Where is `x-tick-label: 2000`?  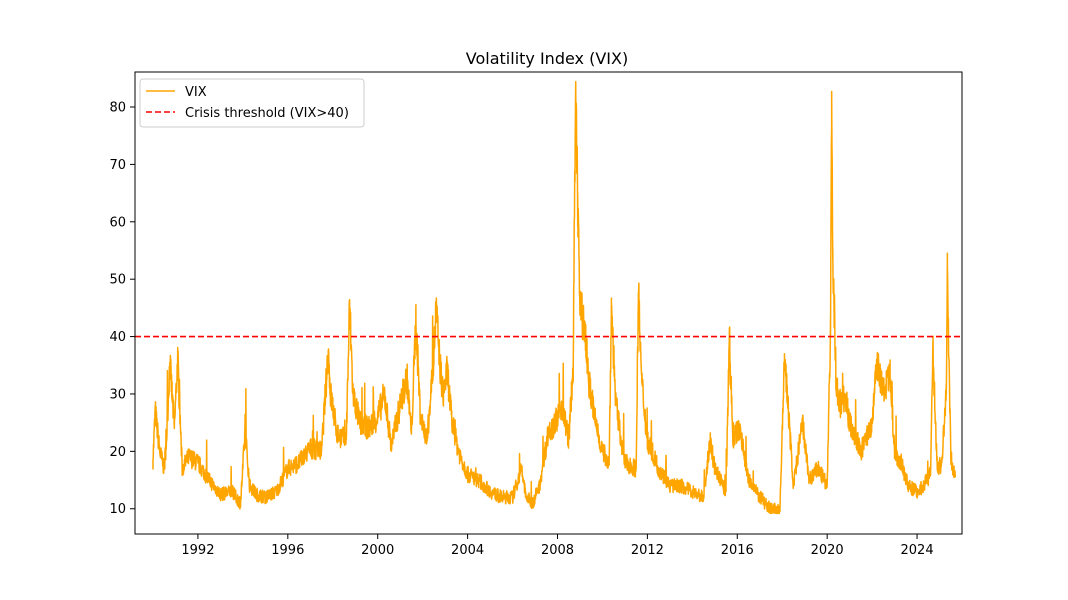 x-tick-label: 2000 is located at coordinates (377, 550).